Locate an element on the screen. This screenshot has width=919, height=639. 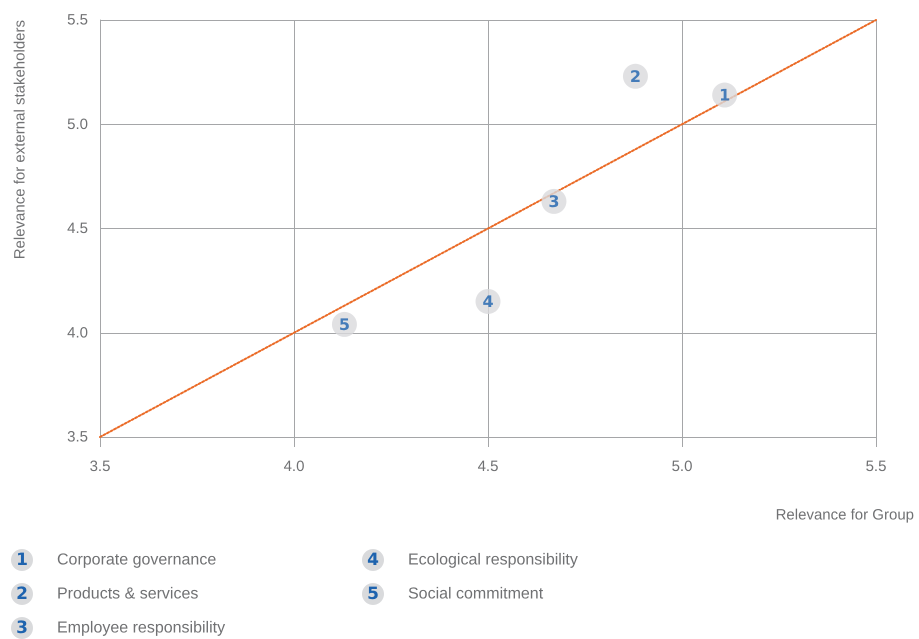
y-tick-label: 4.5 is located at coordinates (77, 228).